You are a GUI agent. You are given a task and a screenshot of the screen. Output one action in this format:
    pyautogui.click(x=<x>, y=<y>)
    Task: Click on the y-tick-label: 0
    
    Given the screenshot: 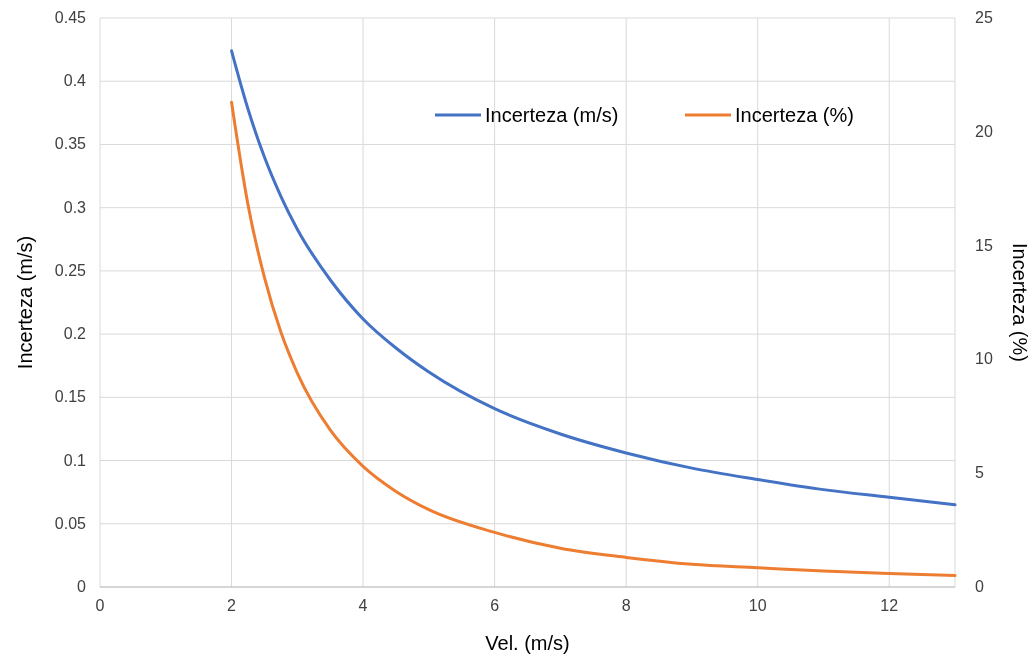 What is the action you would take?
    pyautogui.click(x=82, y=586)
    